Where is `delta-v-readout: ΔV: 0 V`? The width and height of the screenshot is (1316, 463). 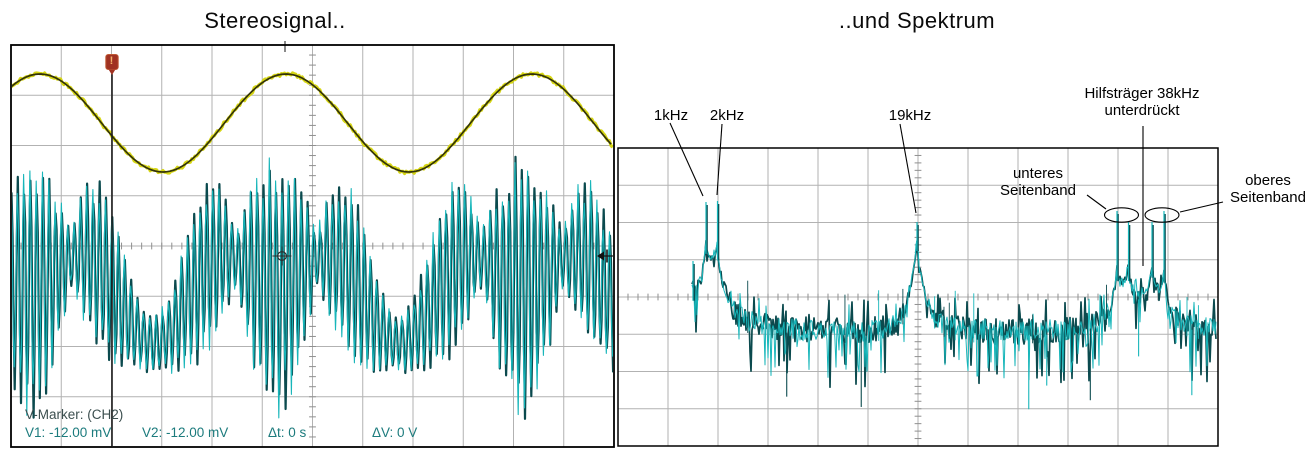 delta-v-readout: ΔV: 0 V is located at coordinates (395, 432).